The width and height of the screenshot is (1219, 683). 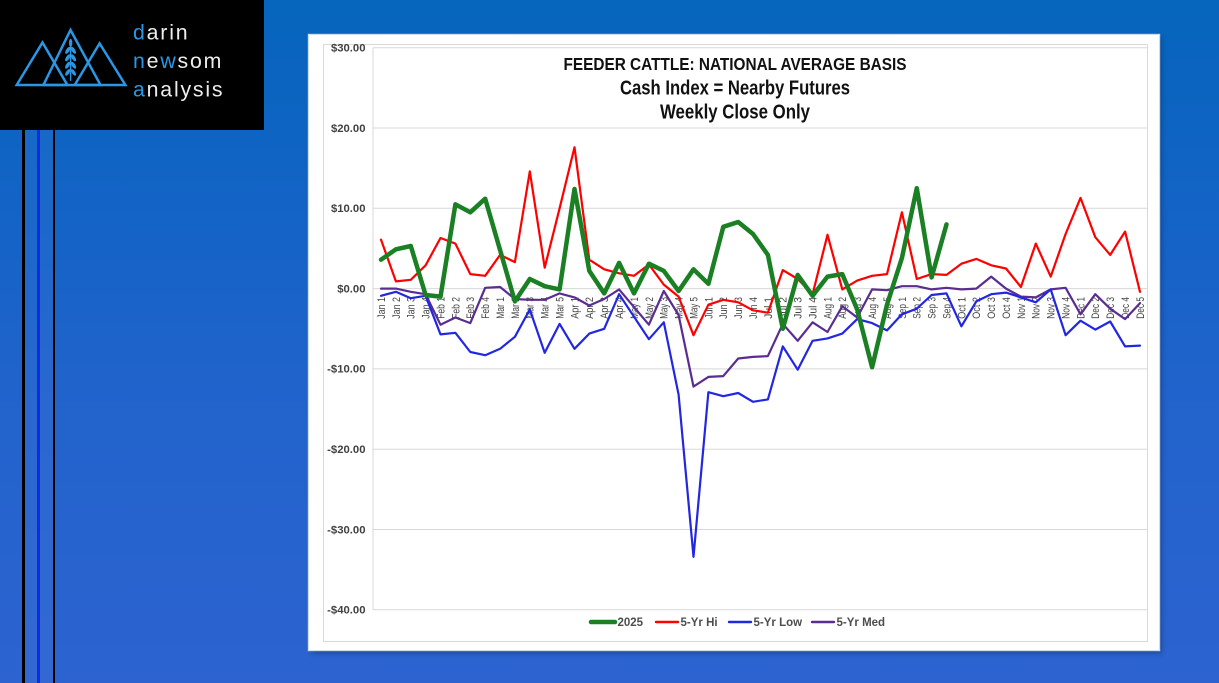 What do you see at coordinates (346, 450) in the screenshot?
I see `svg-text: -$20.00` at bounding box center [346, 450].